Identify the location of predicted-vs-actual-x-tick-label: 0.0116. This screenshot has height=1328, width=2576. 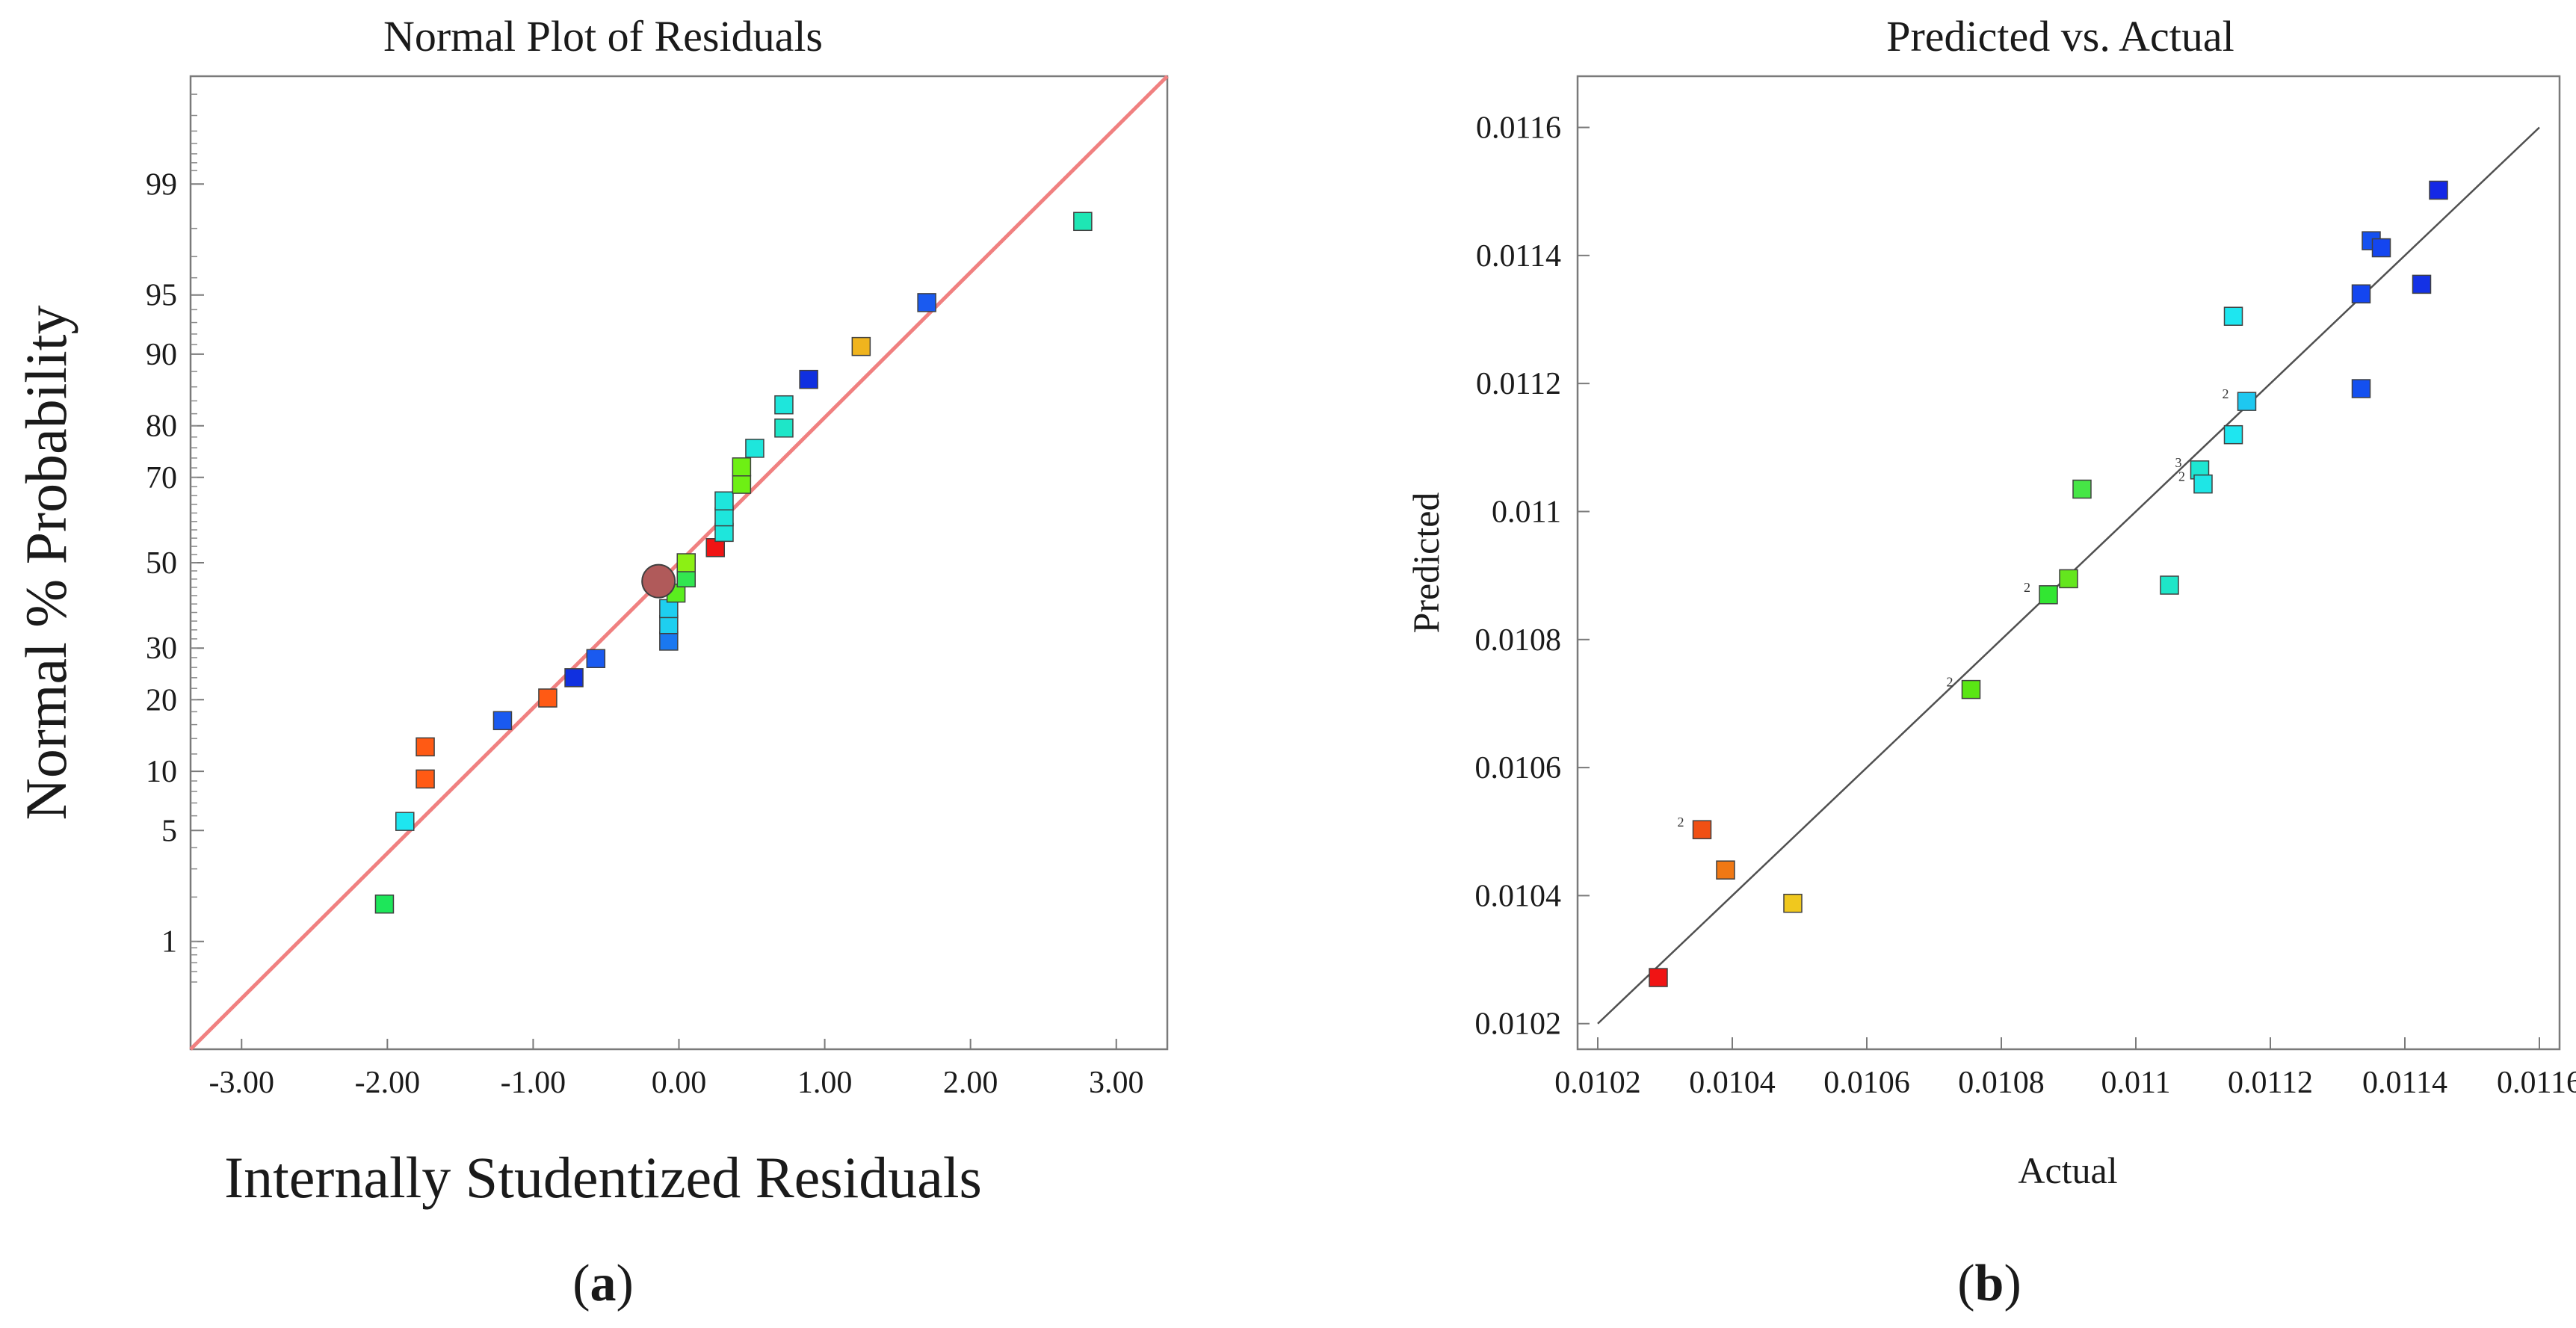
(2536, 1083).